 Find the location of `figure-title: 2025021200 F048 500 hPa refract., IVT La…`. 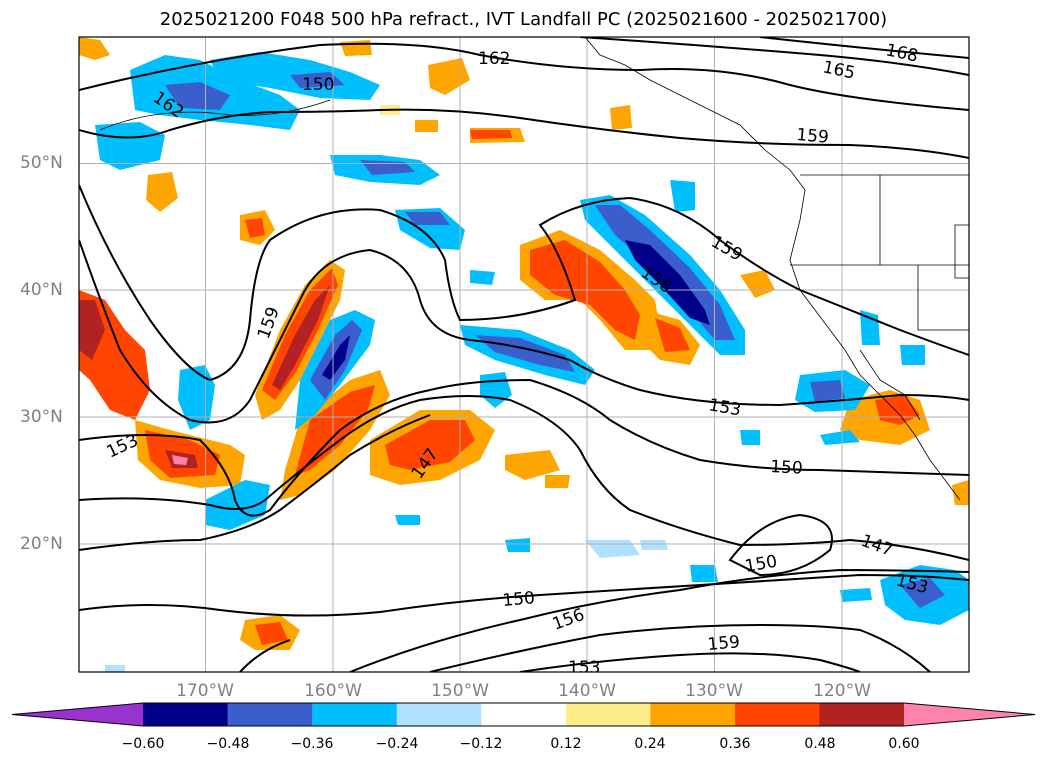

figure-title: 2025021200 F048 500 hPa refract., IVT La… is located at coordinates (523, 19).